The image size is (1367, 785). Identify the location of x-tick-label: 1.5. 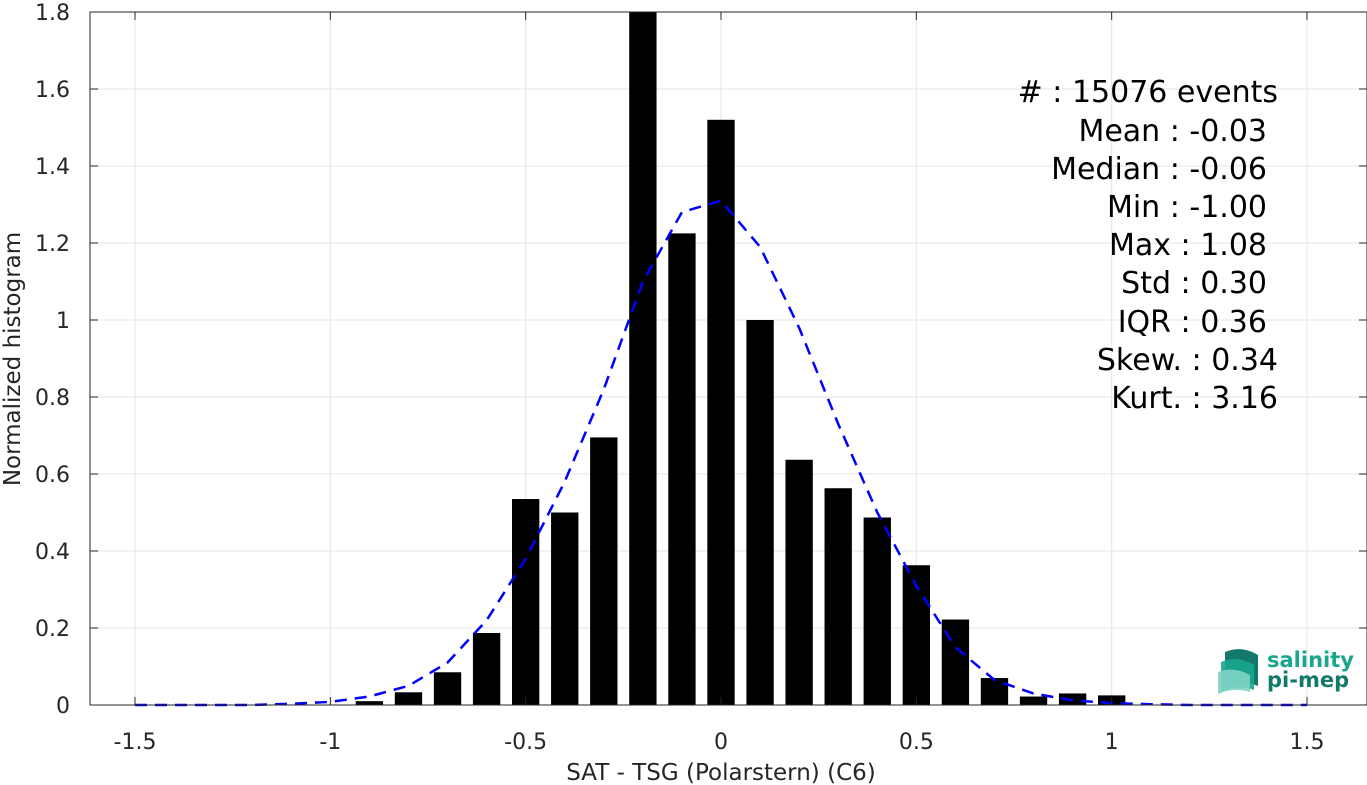
(1307, 742).